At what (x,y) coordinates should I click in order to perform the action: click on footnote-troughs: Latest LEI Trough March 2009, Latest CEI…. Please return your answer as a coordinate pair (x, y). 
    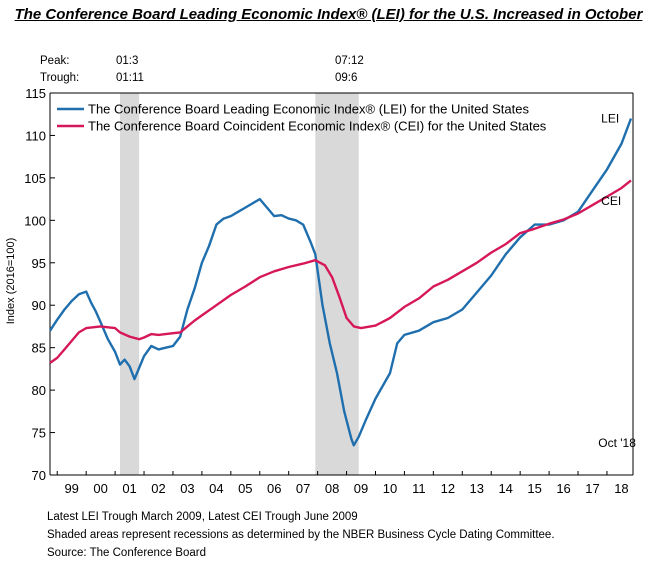
    Looking at the image, I should click on (202, 517).